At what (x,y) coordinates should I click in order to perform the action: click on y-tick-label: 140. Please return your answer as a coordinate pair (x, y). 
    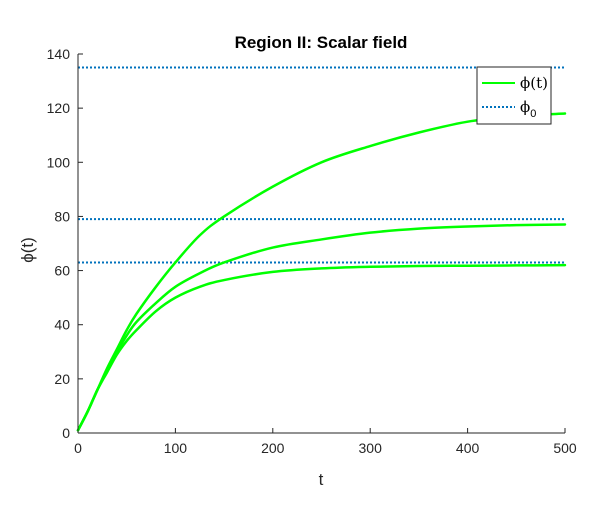
    Looking at the image, I should click on (59, 54).